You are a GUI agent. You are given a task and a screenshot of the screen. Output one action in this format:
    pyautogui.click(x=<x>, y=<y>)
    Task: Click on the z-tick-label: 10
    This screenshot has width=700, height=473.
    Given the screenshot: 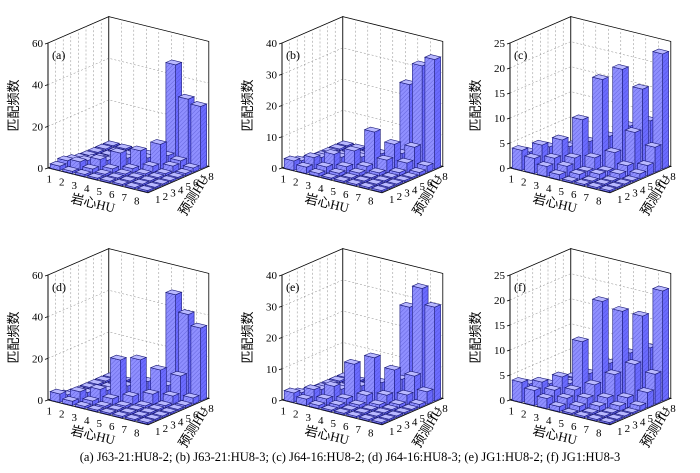 What is the action you would take?
    pyautogui.click(x=500, y=351)
    